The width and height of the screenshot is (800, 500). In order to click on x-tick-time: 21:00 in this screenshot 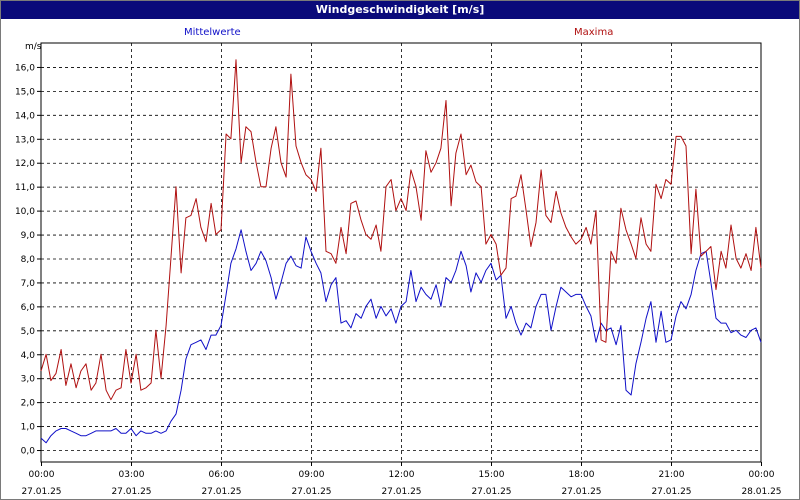, I will do `click(672, 475)`.